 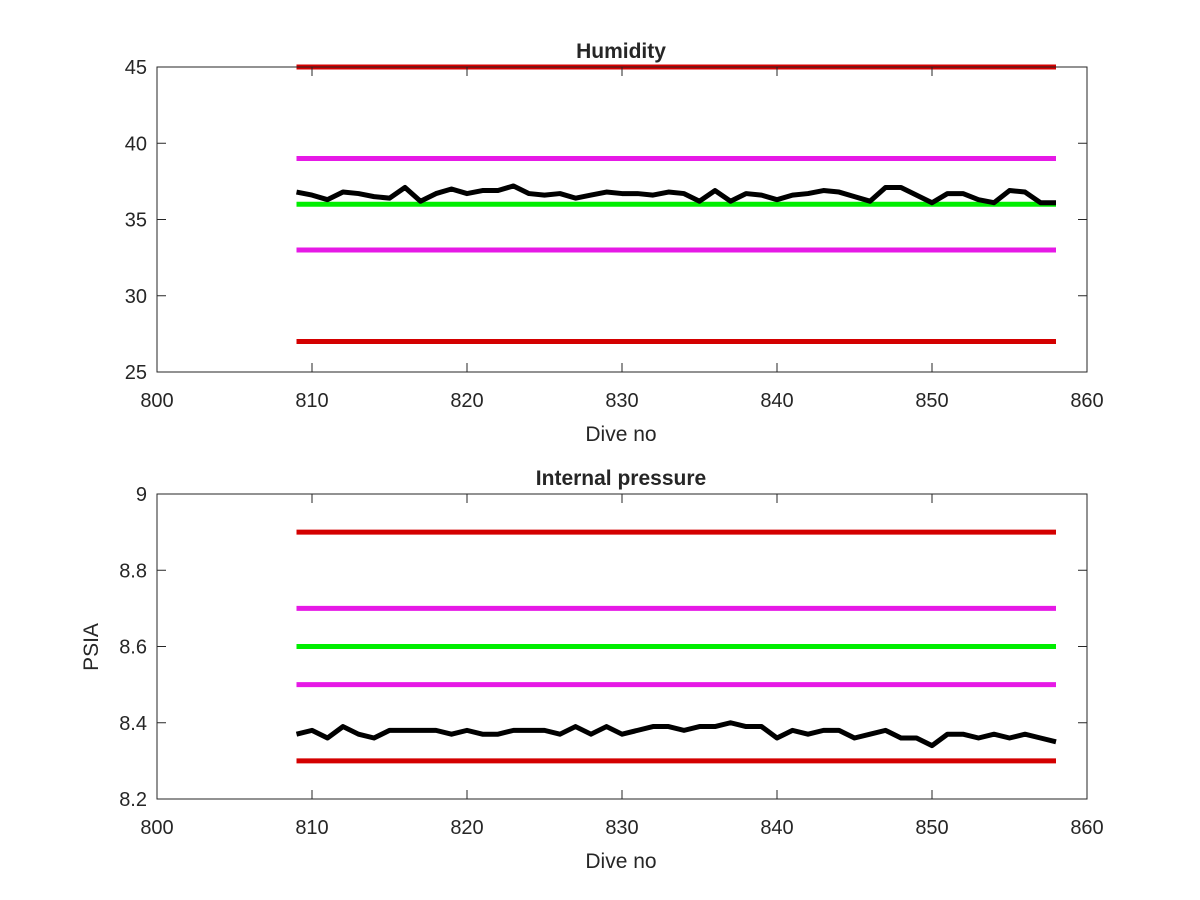 I want to click on humidity-x-axis-label: Dive no, so click(x=620, y=434).